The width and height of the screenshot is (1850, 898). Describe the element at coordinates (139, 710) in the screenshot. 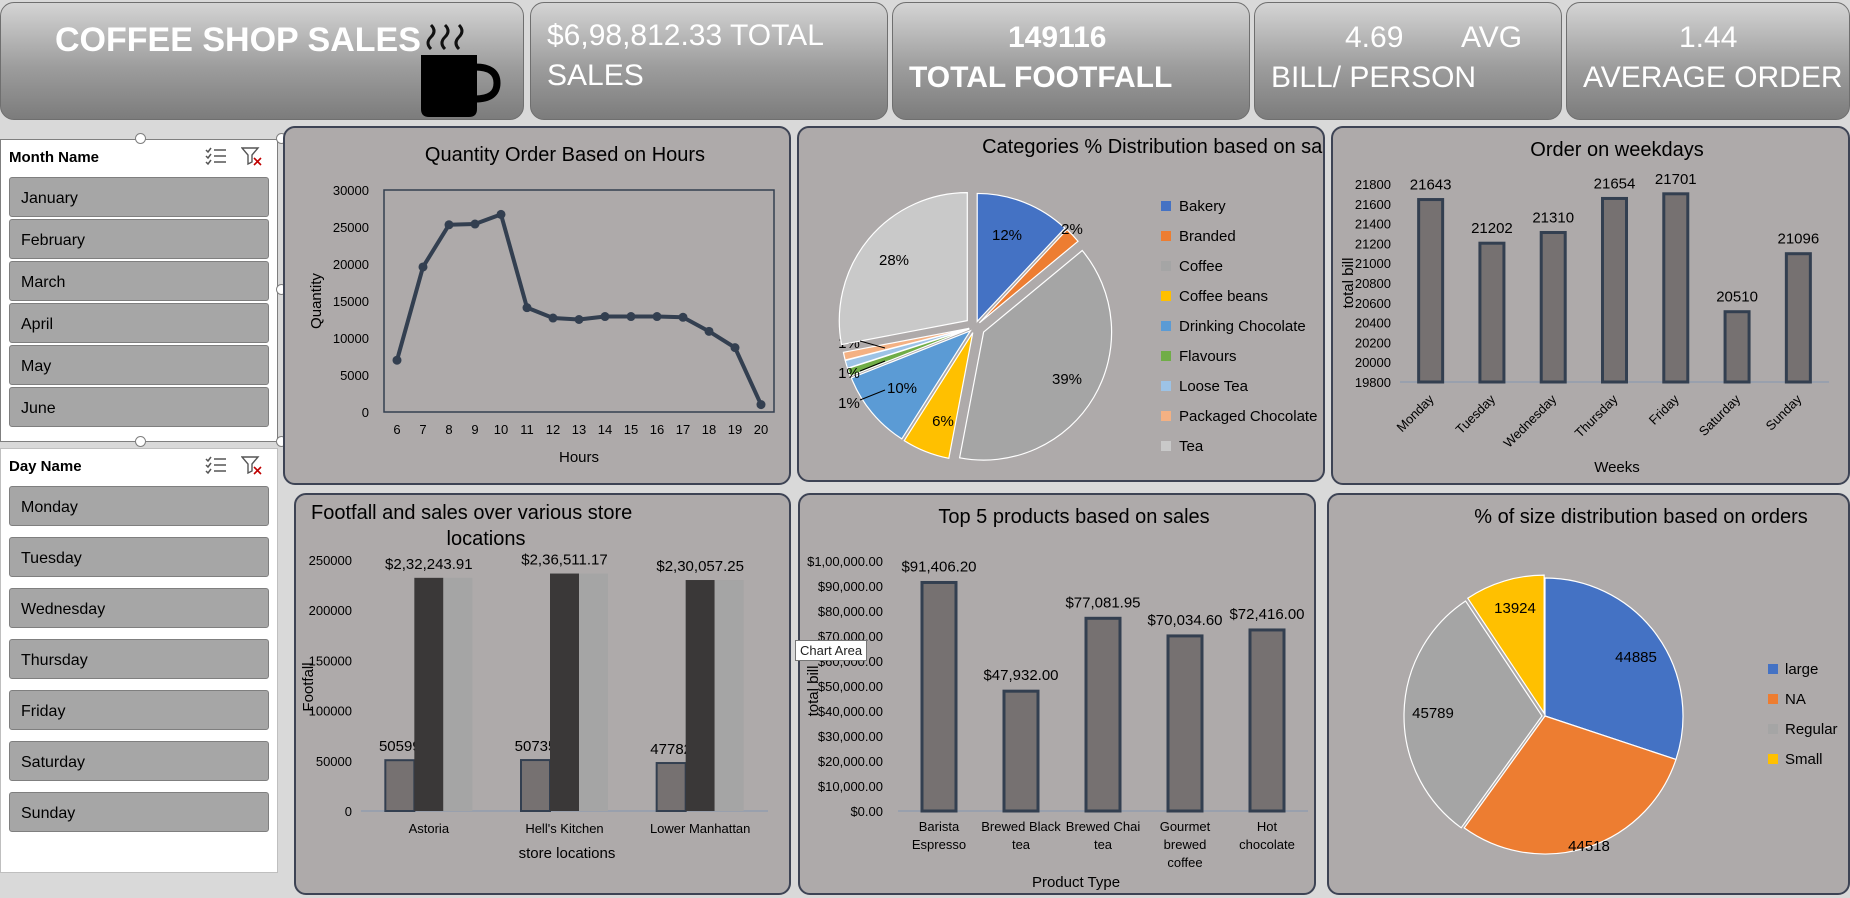

I see `slicer-item-friday: Friday` at that location.